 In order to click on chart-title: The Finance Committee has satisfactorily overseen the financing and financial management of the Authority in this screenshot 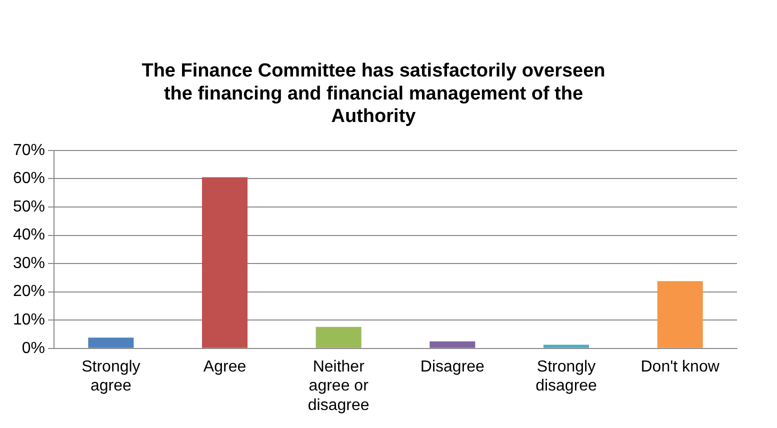, I will do `click(374, 94)`.